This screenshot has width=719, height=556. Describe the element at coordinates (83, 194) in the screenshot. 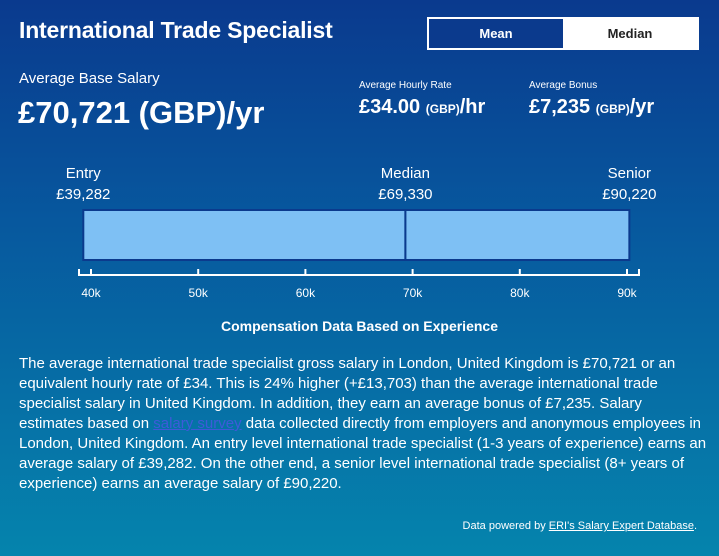

I see `marker-entry-value: £39,282` at that location.